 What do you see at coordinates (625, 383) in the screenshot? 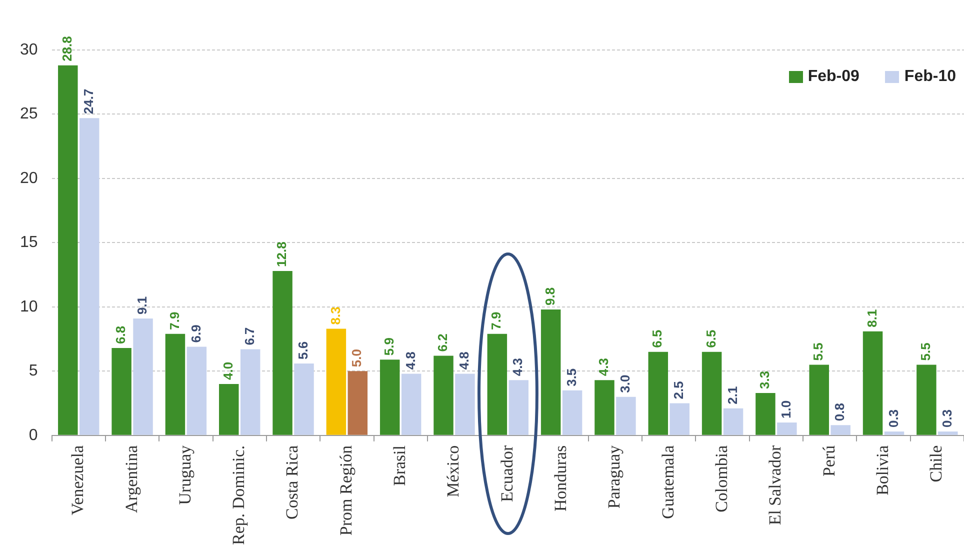
I see `data-label: 3.0` at bounding box center [625, 383].